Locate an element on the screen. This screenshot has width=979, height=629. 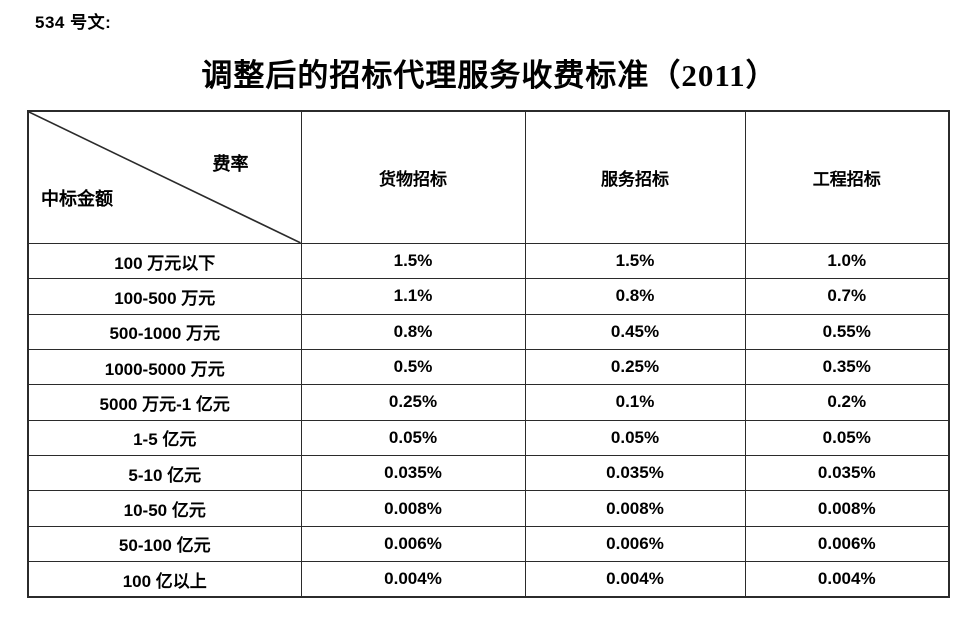
diagonal-header-cell: 费率 中标金额 is located at coordinates (164, 177).